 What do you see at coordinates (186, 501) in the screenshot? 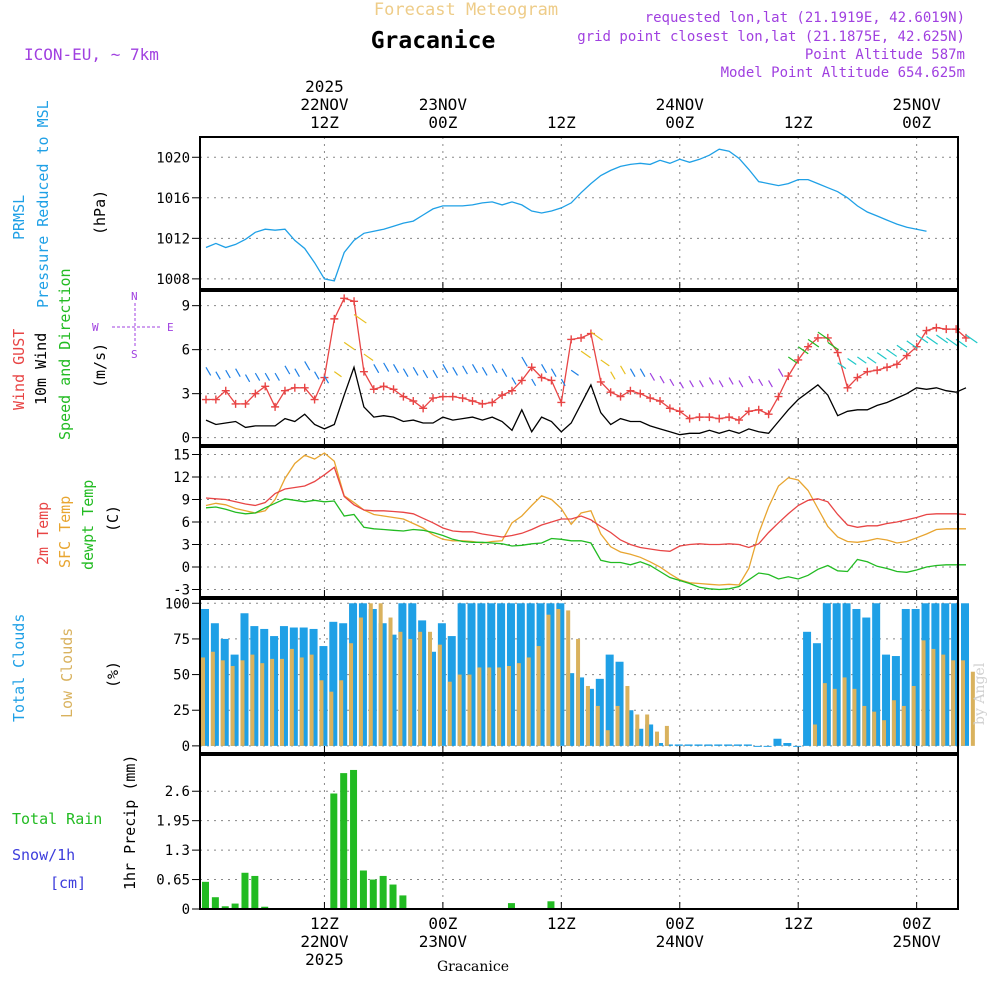
I see `temperature-ytick-label-4: 9` at bounding box center [186, 501].